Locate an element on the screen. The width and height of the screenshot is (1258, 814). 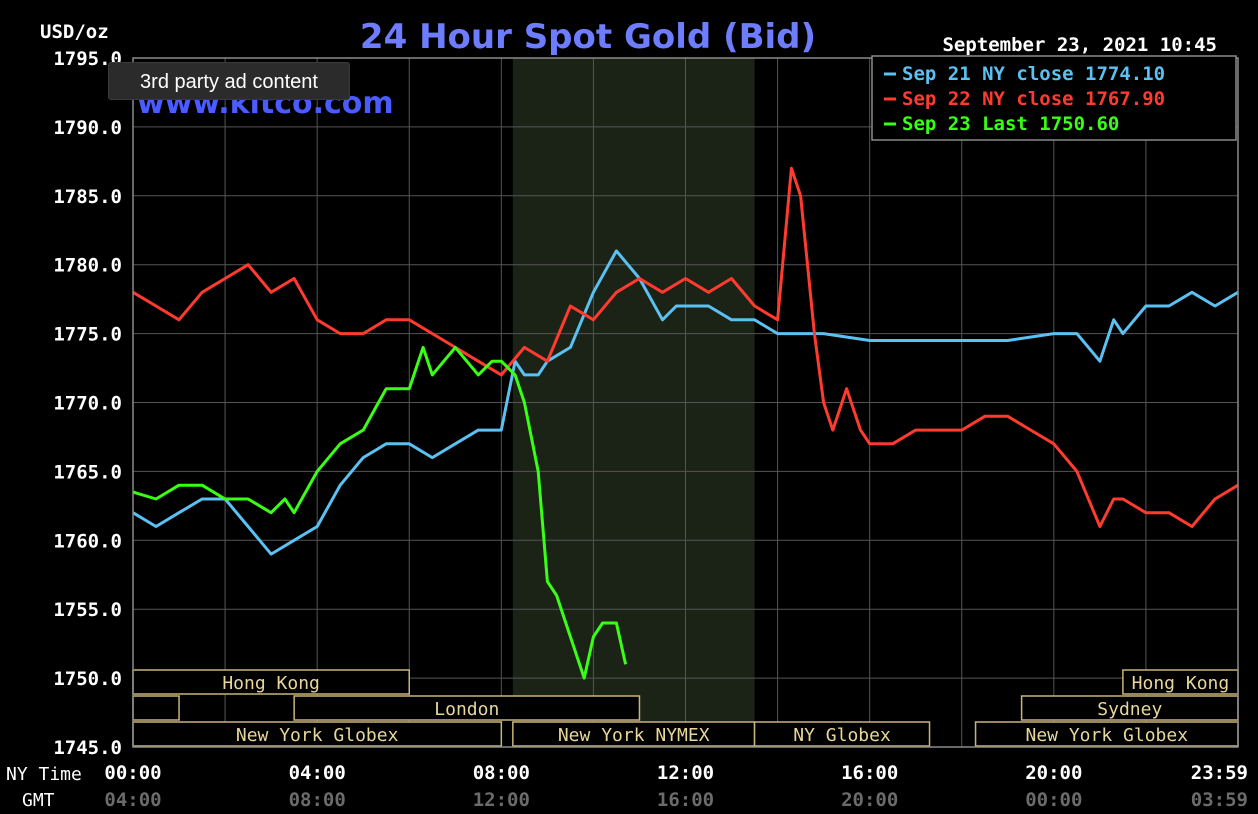
legend-entry: Sep 22 NY close 1767.90 is located at coordinates (1033, 99).